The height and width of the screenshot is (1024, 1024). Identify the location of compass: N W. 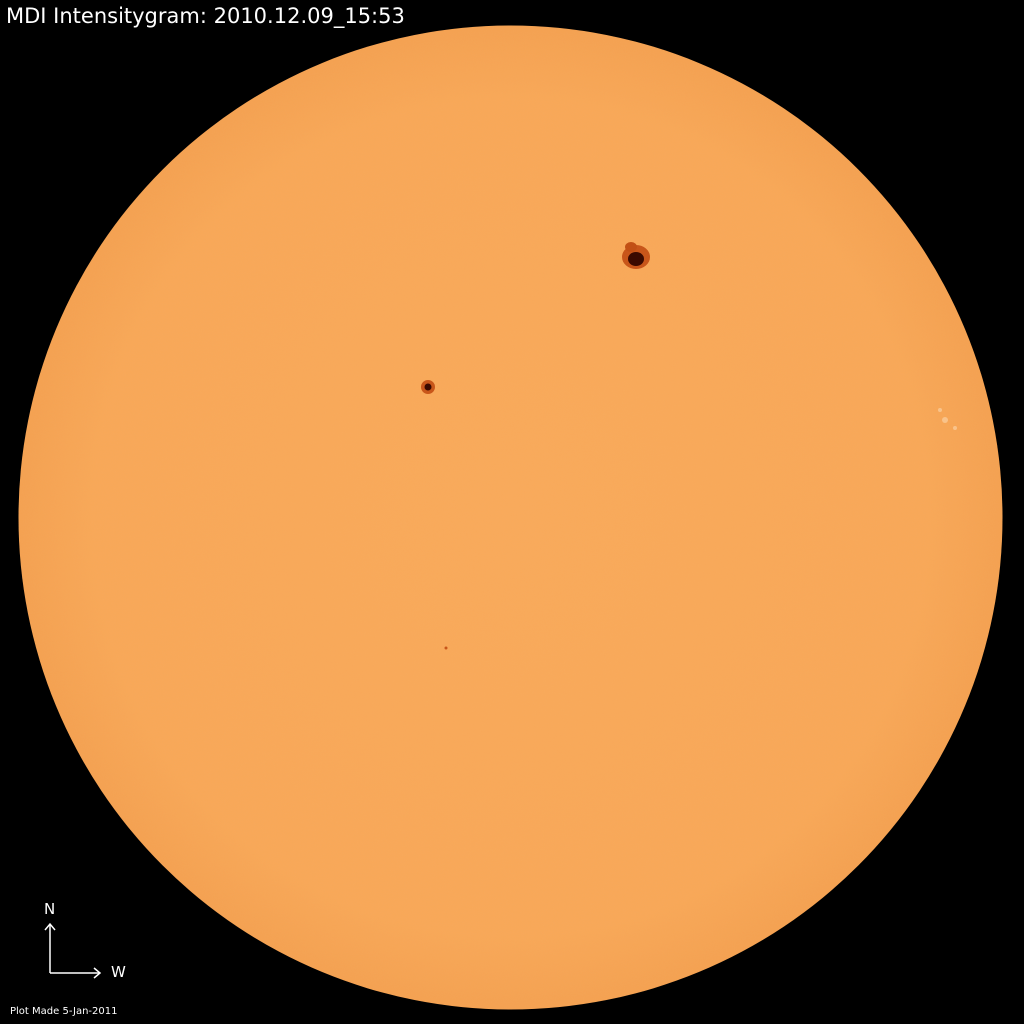
(85, 940).